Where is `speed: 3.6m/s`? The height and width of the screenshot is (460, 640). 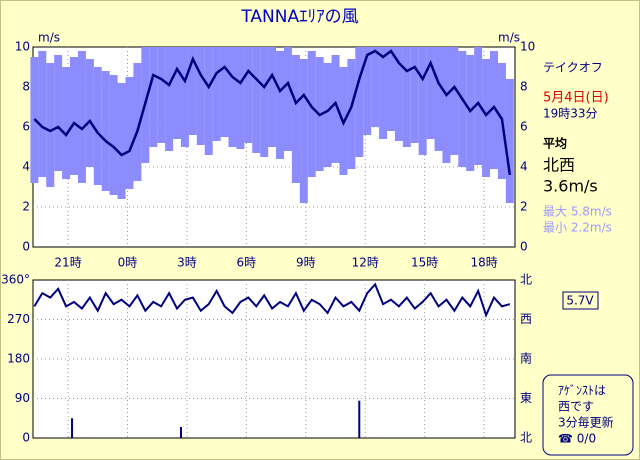
speed: 3.6m/s is located at coordinates (570, 186).